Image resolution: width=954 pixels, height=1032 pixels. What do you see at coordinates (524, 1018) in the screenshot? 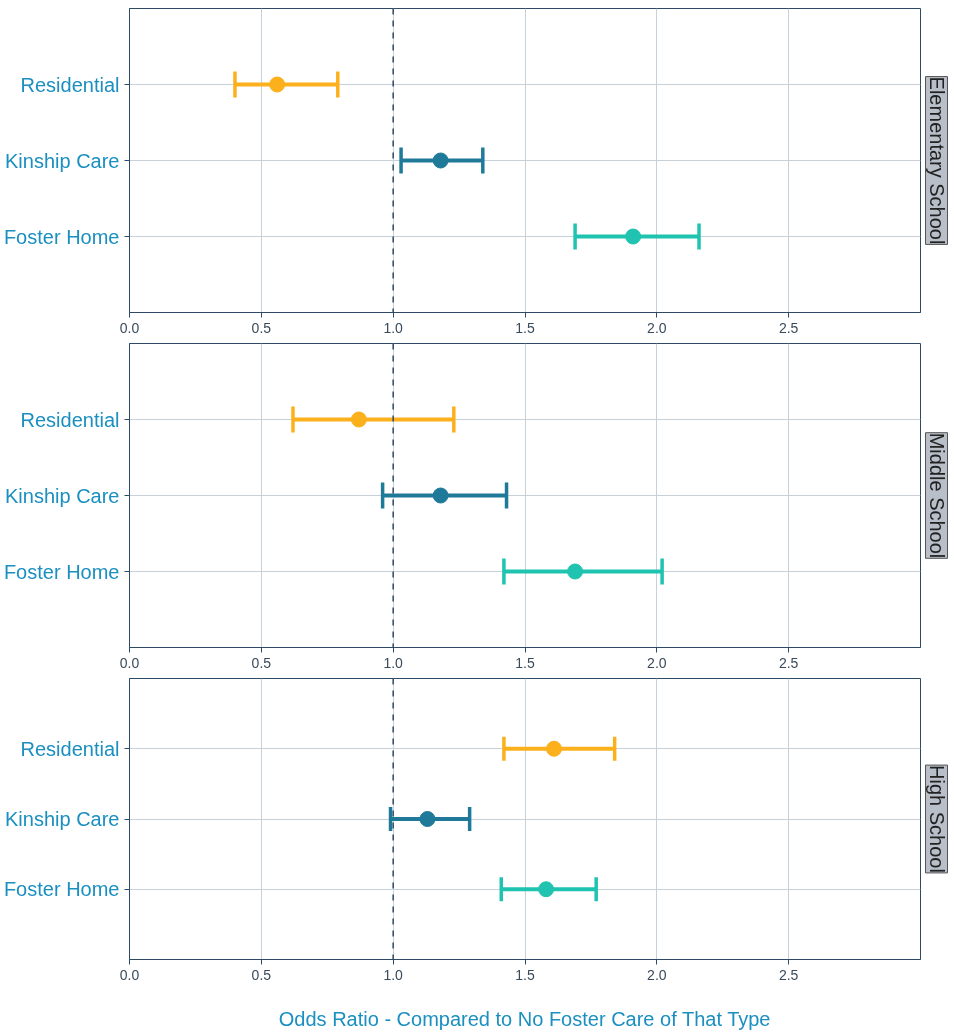
I see `x-axis-title: Odds Ratio - Compared to No Foster Care of That Type` at bounding box center [524, 1018].